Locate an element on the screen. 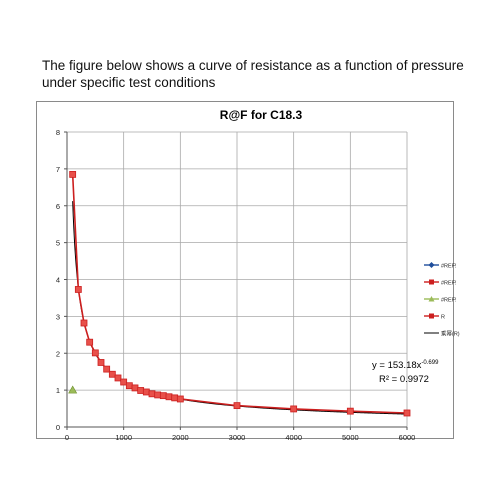 This screenshot has height=500, width=500. y-tick-label: 4 is located at coordinates (58, 280).